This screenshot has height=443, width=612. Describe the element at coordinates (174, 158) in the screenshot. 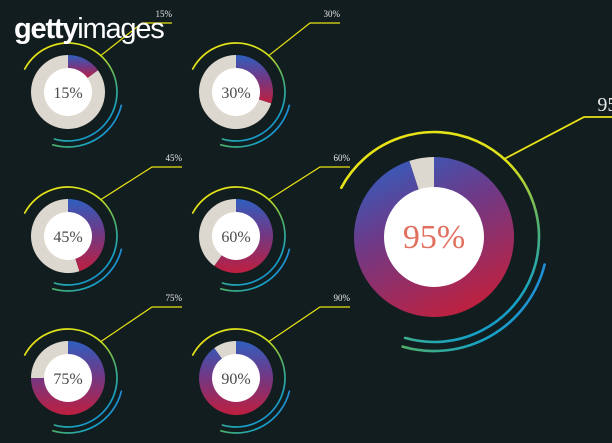

I see `callout-label: 45%` at that location.